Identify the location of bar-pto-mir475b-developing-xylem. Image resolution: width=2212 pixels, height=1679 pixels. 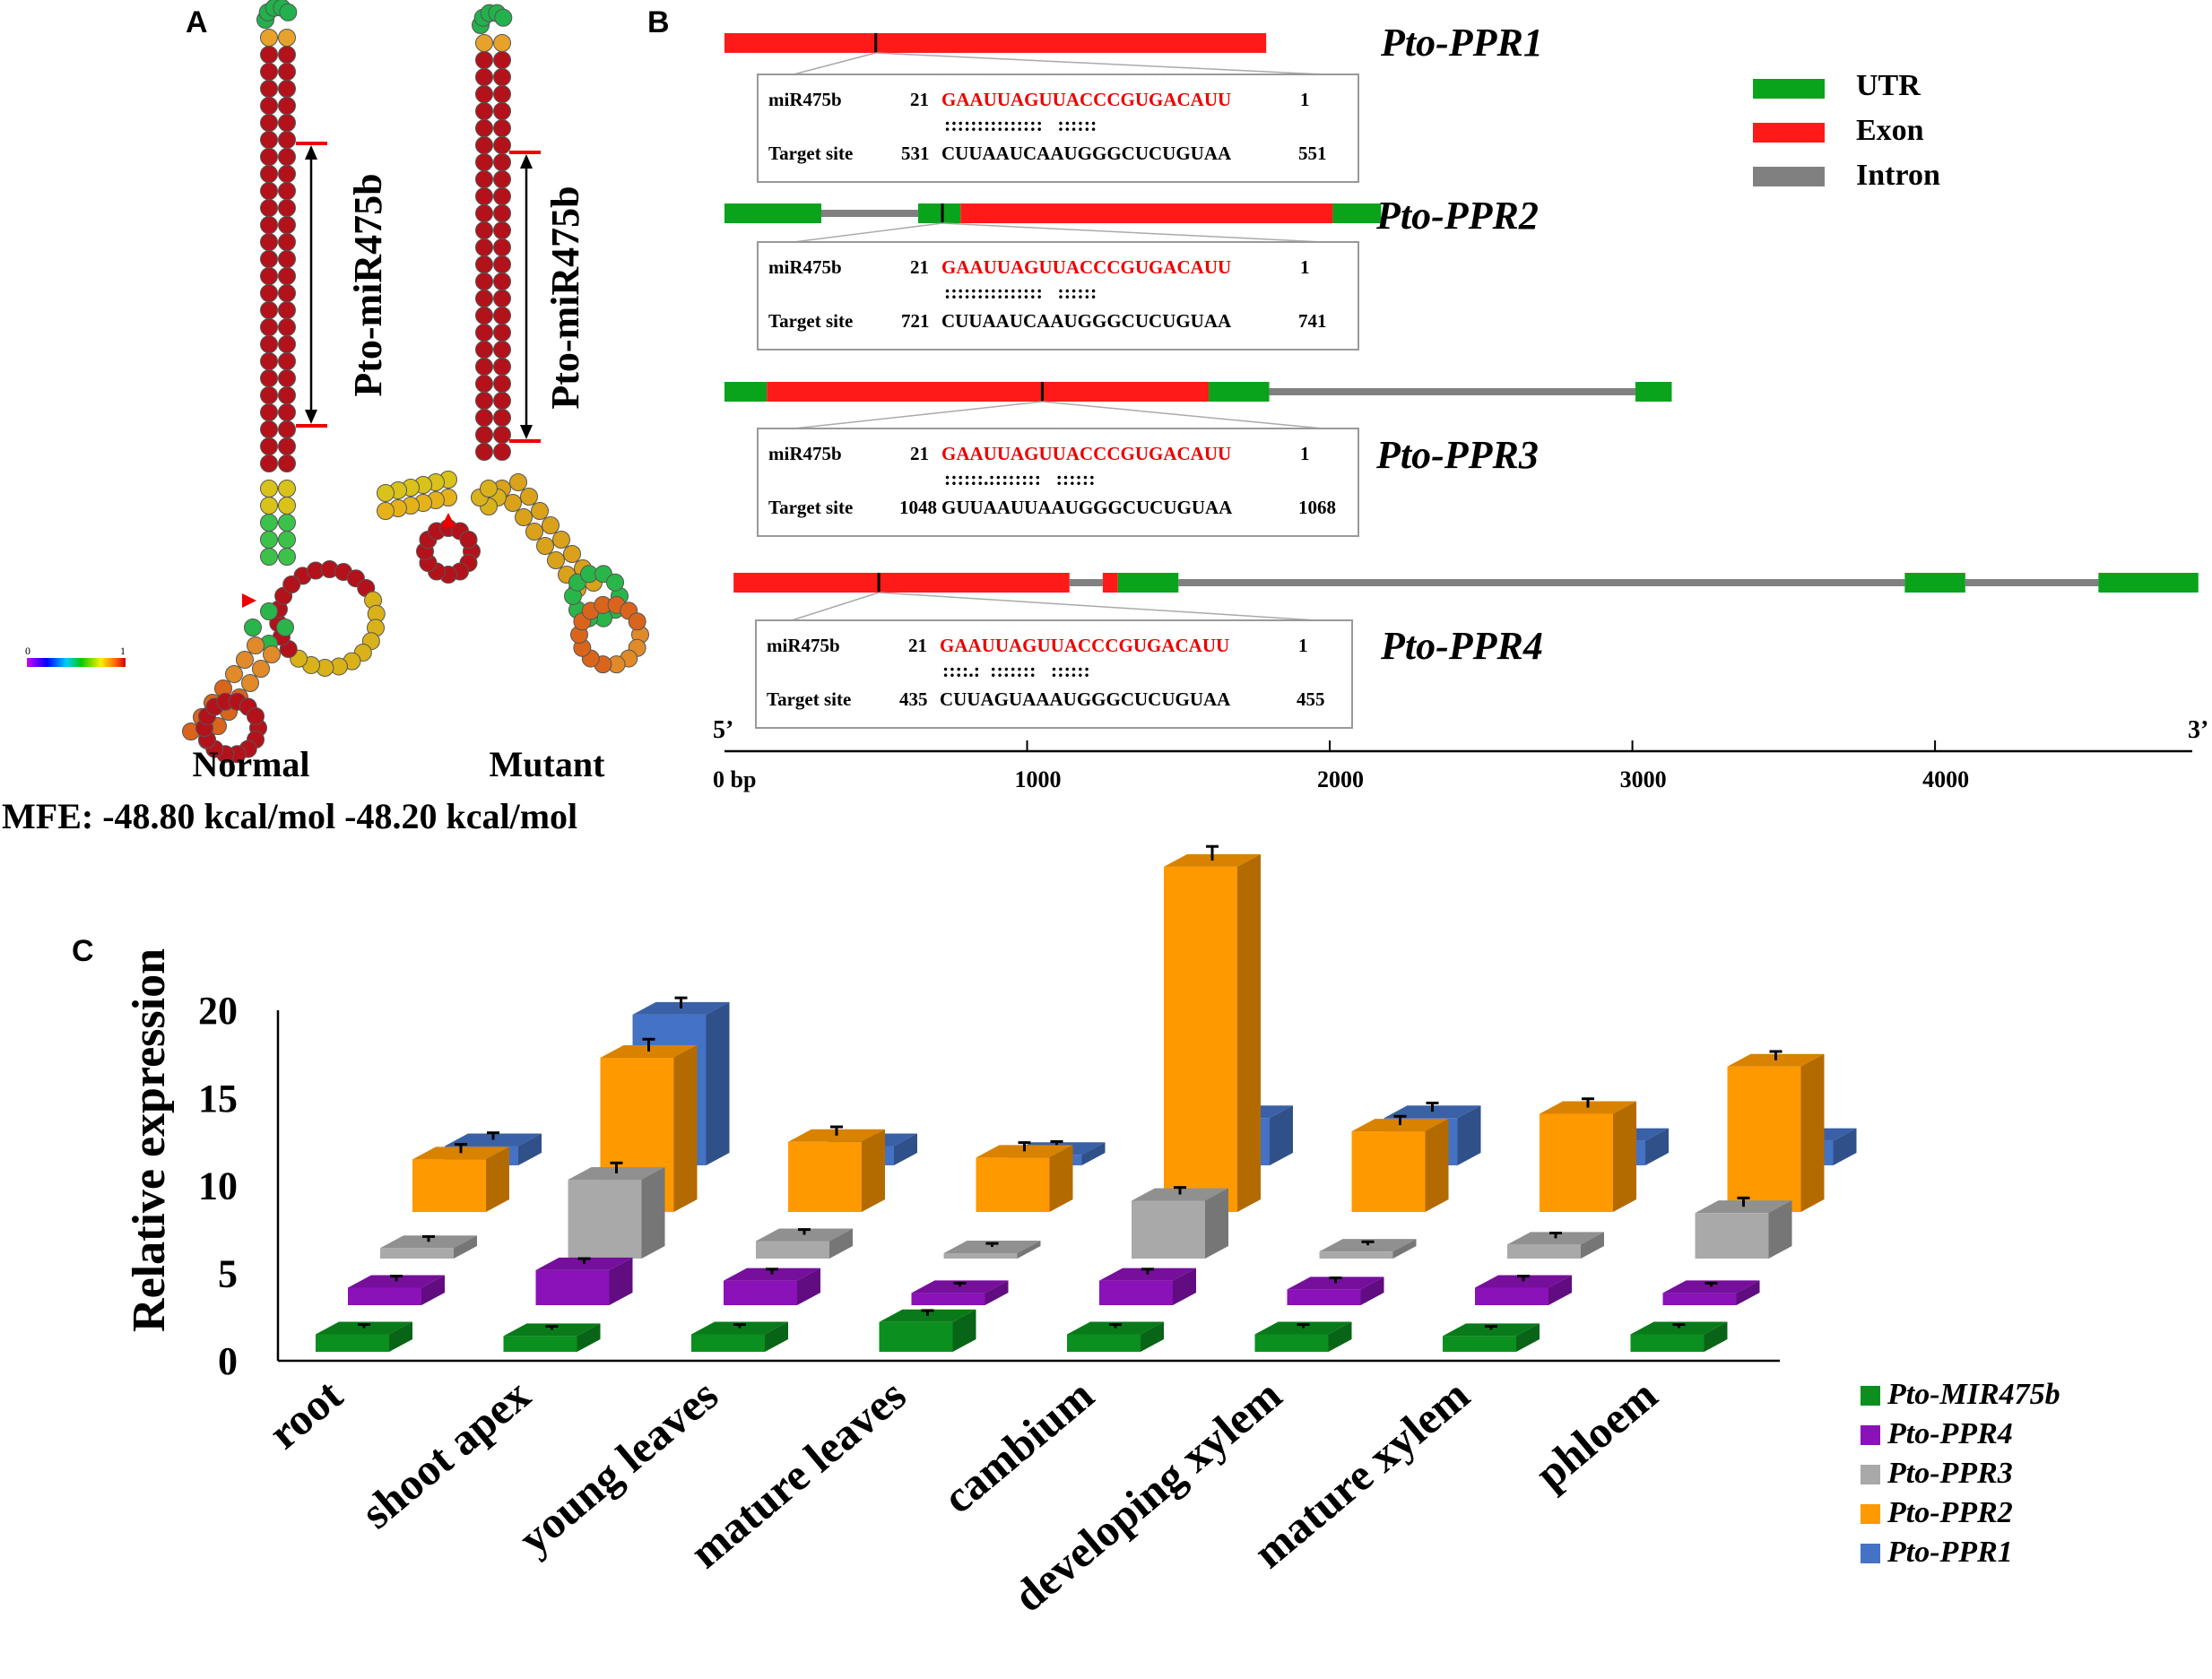
(1303, 1336).